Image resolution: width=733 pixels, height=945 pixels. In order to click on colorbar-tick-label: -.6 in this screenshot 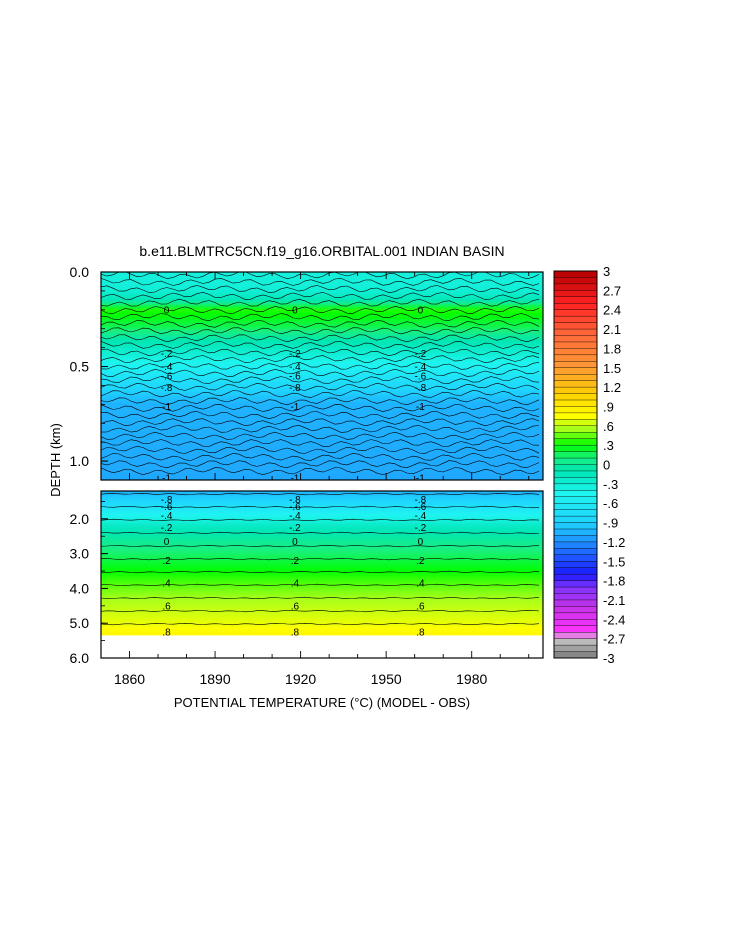, I will do `click(610, 503)`.